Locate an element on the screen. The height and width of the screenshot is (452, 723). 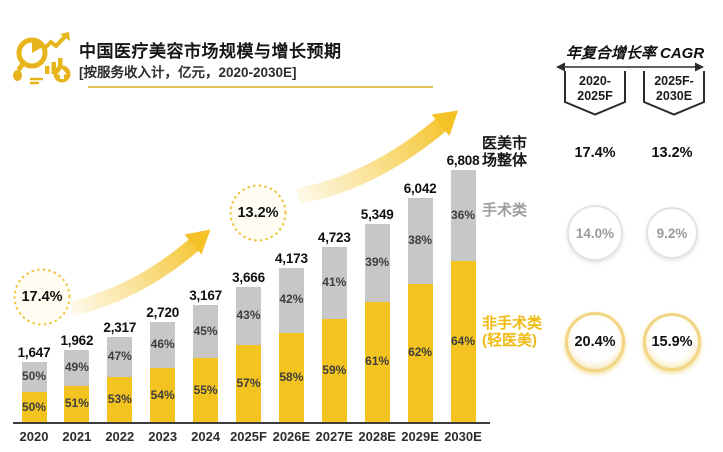
cagr-circle-nonsurgical-2: 15.9% is located at coordinates (672, 342).